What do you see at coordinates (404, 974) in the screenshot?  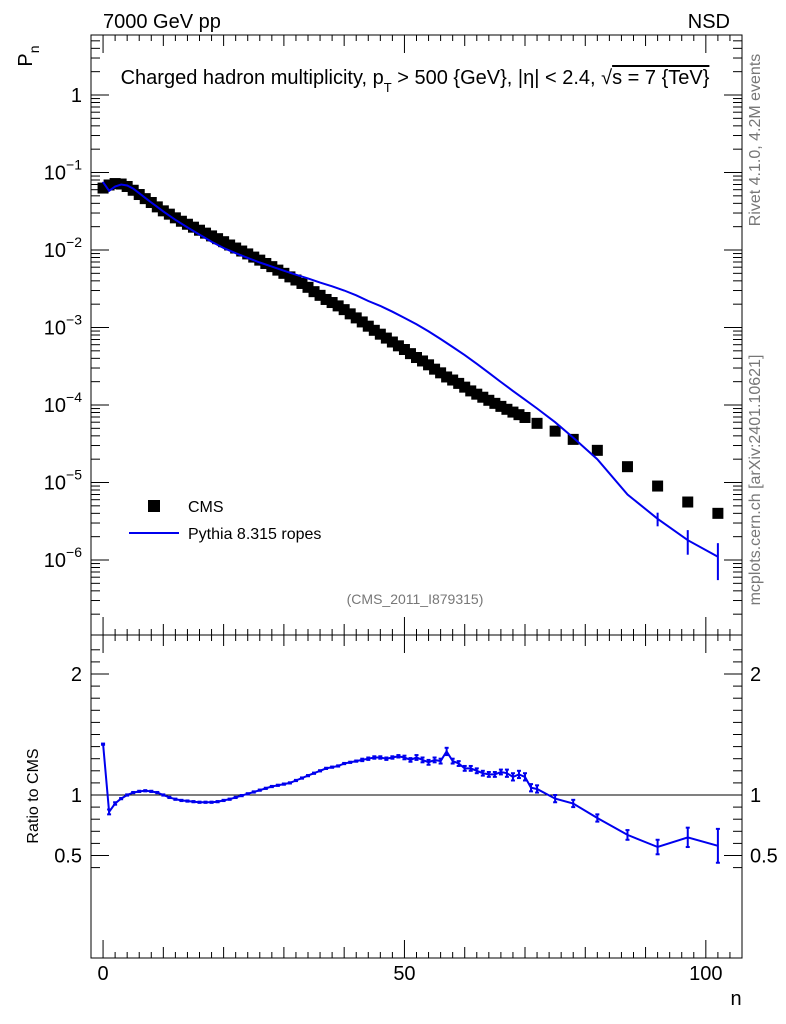 I see `xtick-label: 50` at bounding box center [404, 974].